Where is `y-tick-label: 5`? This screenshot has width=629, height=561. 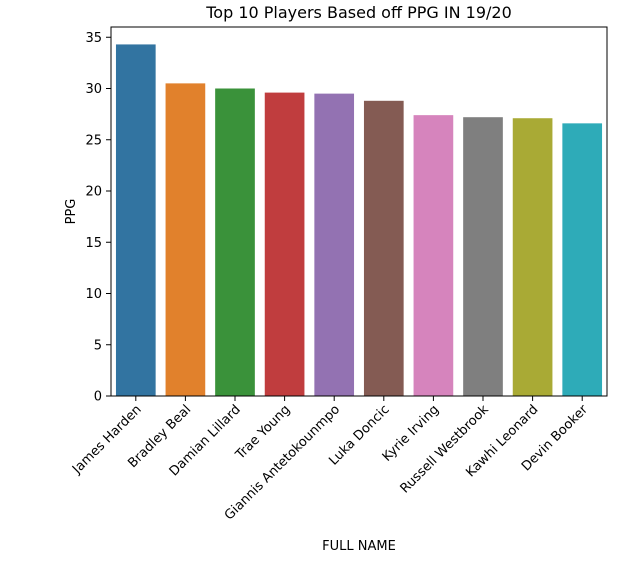
y-tick-label: 5 is located at coordinates (98, 345).